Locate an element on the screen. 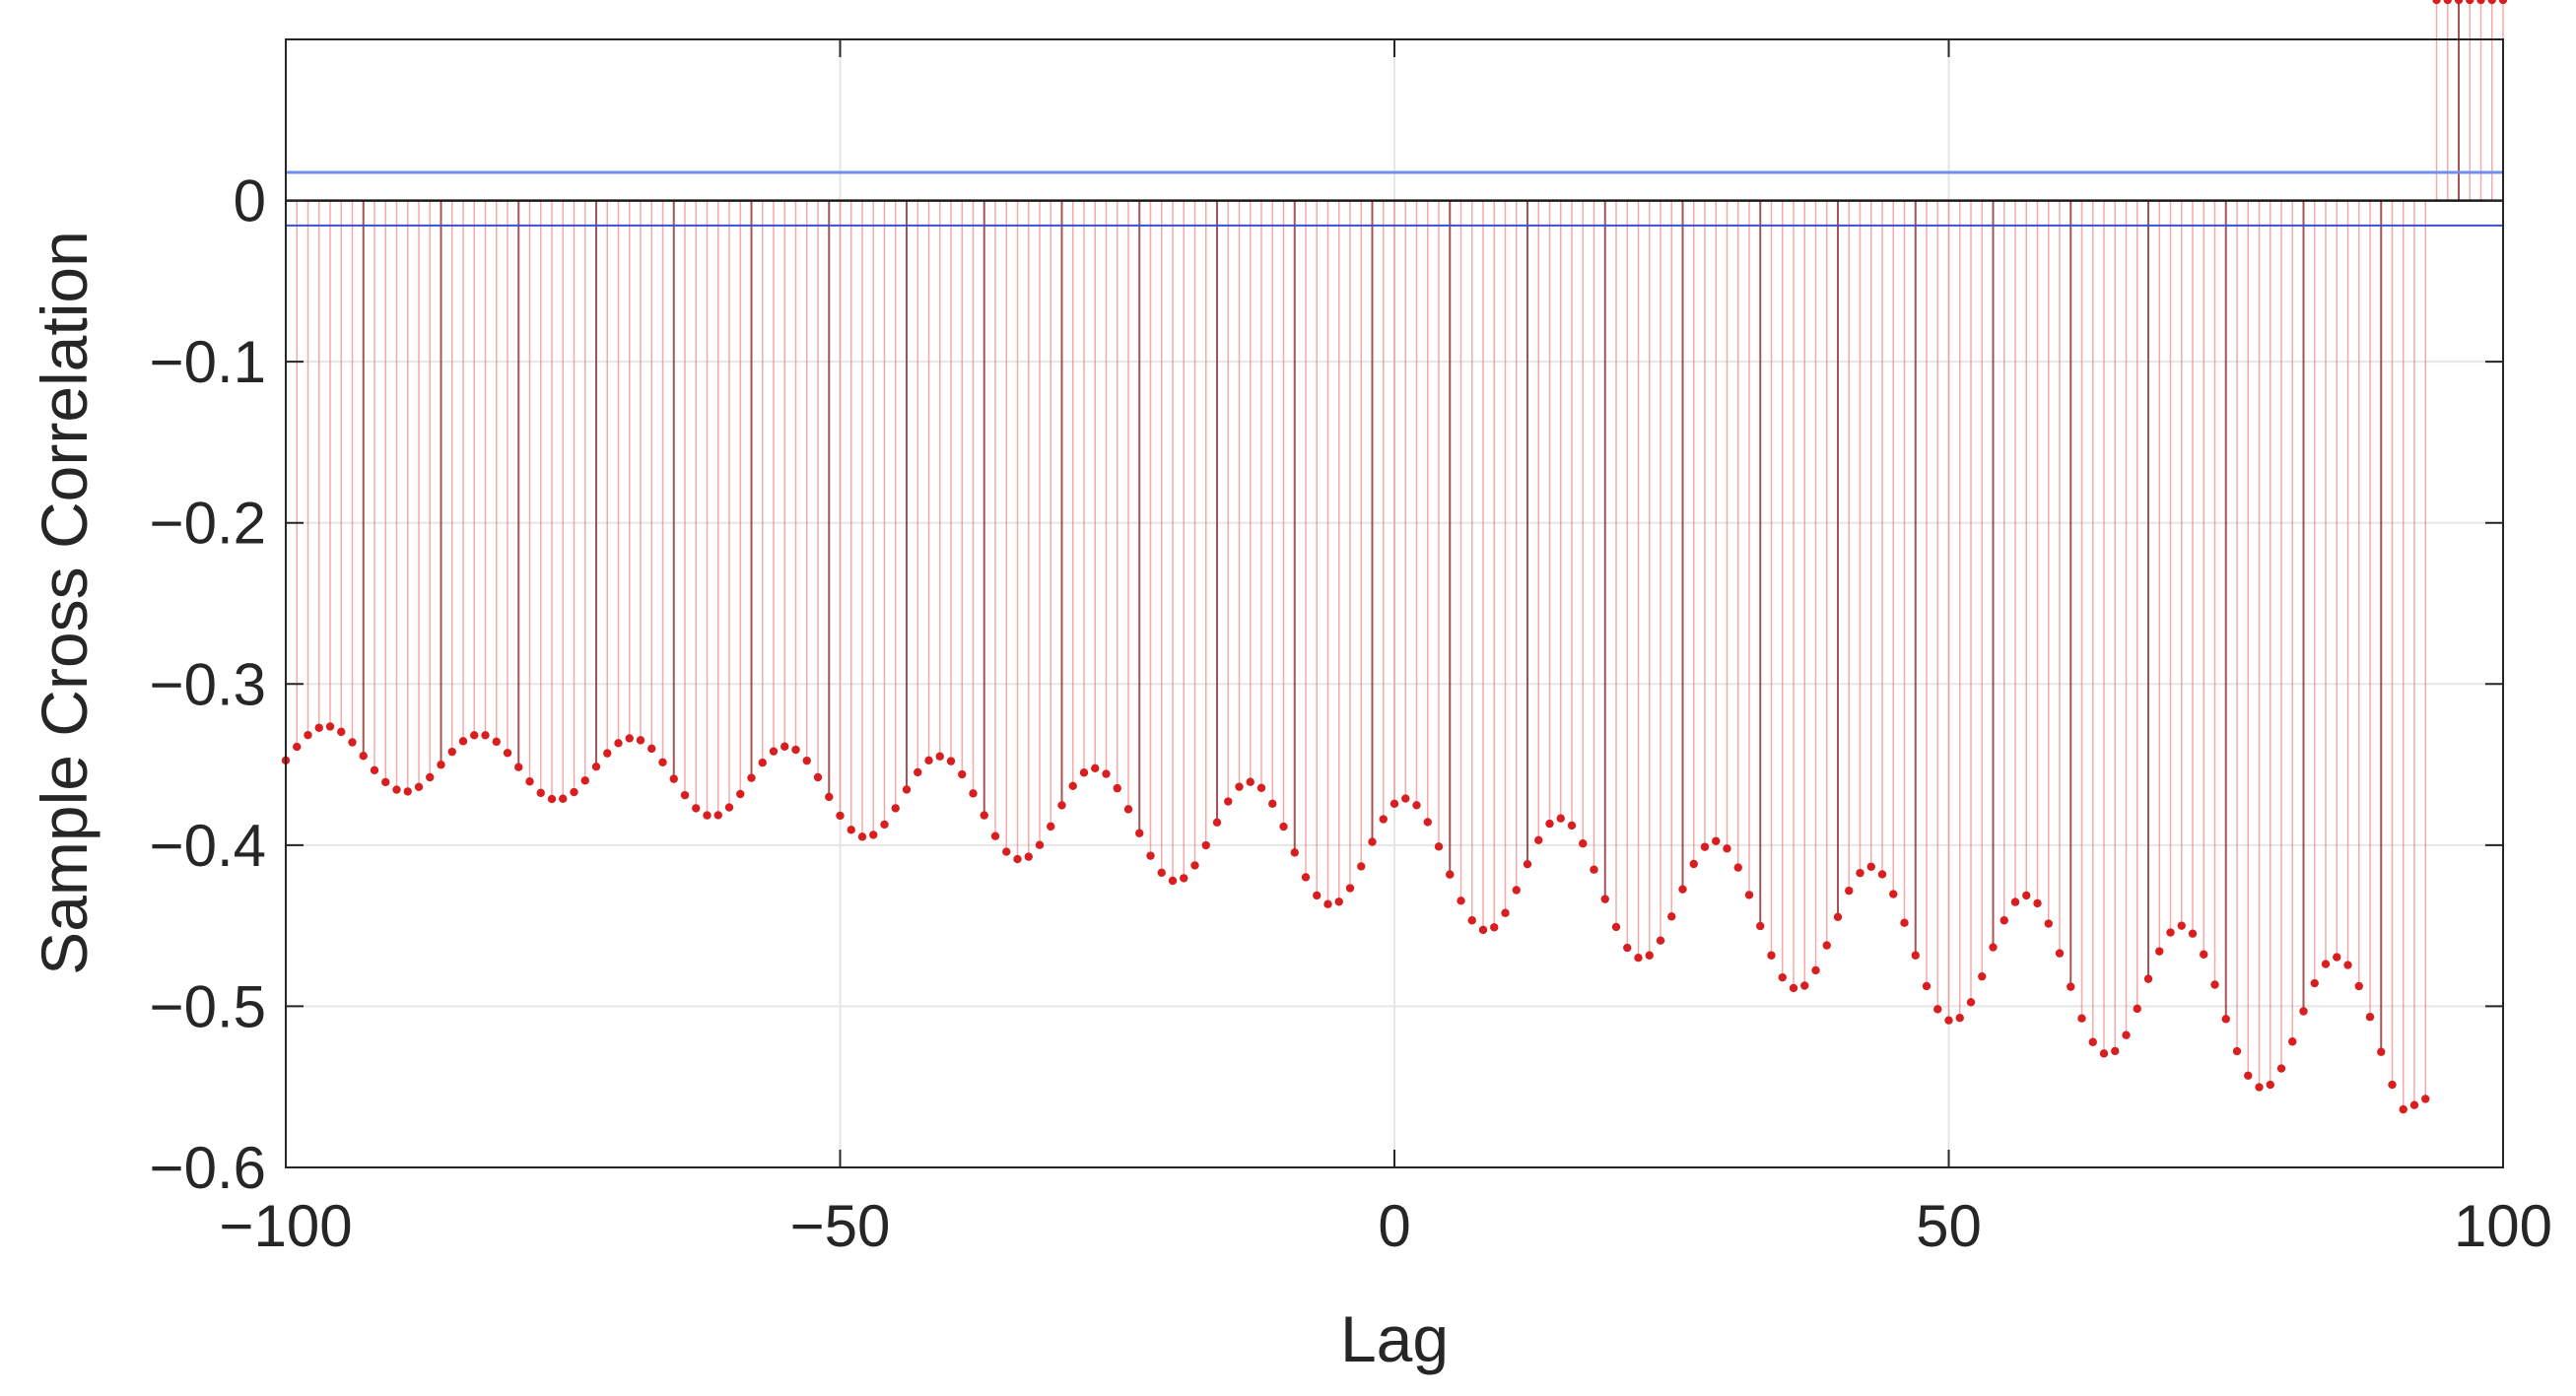 The image size is (2576, 1396). y-tick-label: −0.3 is located at coordinates (208, 684).